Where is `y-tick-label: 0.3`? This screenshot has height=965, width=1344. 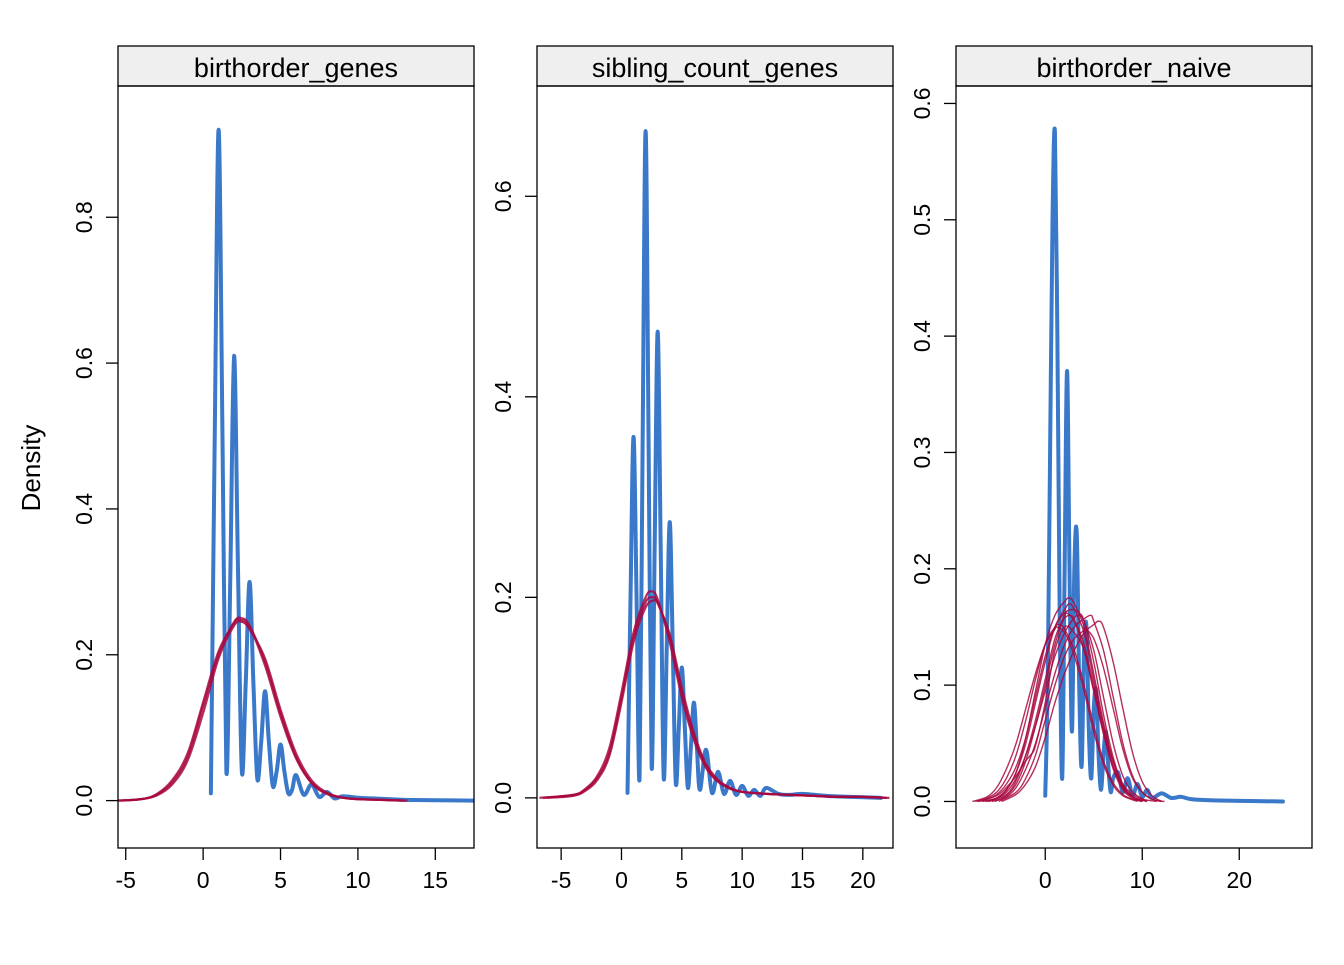
y-tick-label: 0.3 is located at coordinates (922, 452).